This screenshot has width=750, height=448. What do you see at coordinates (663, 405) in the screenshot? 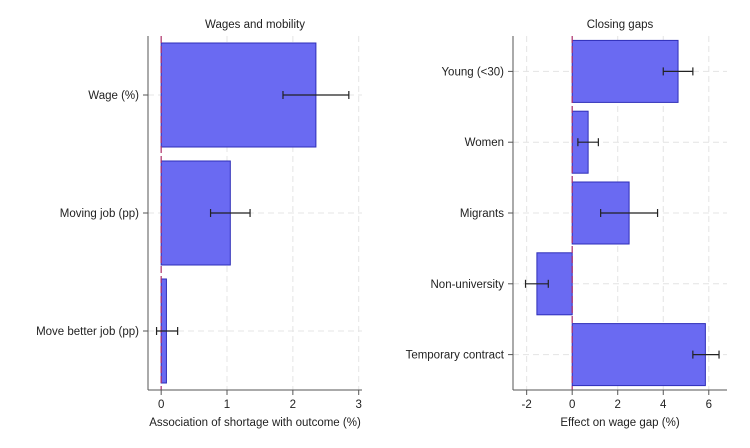
I see `x-tick-label: 4` at bounding box center [663, 405].